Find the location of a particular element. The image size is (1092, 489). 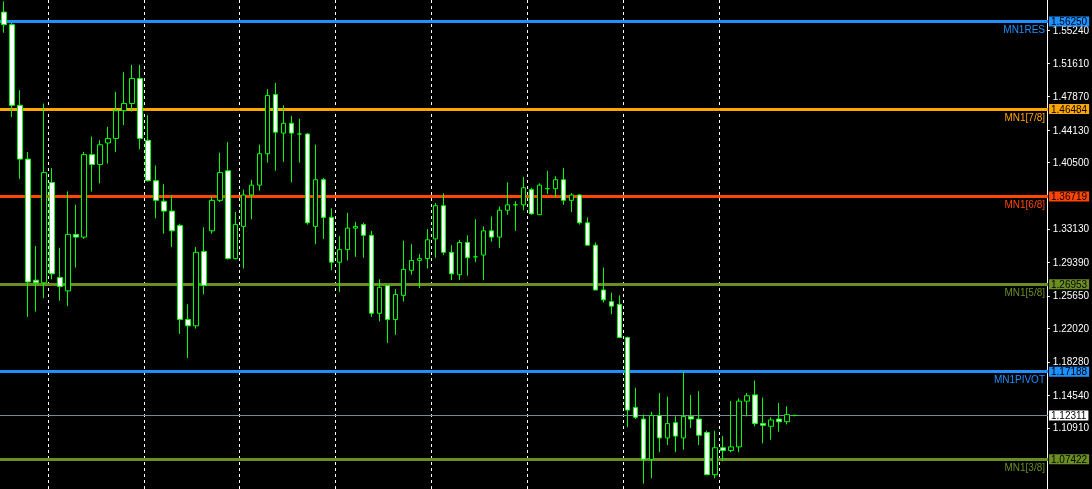

y-tick-label: 1.25650 is located at coordinates (1071, 296).